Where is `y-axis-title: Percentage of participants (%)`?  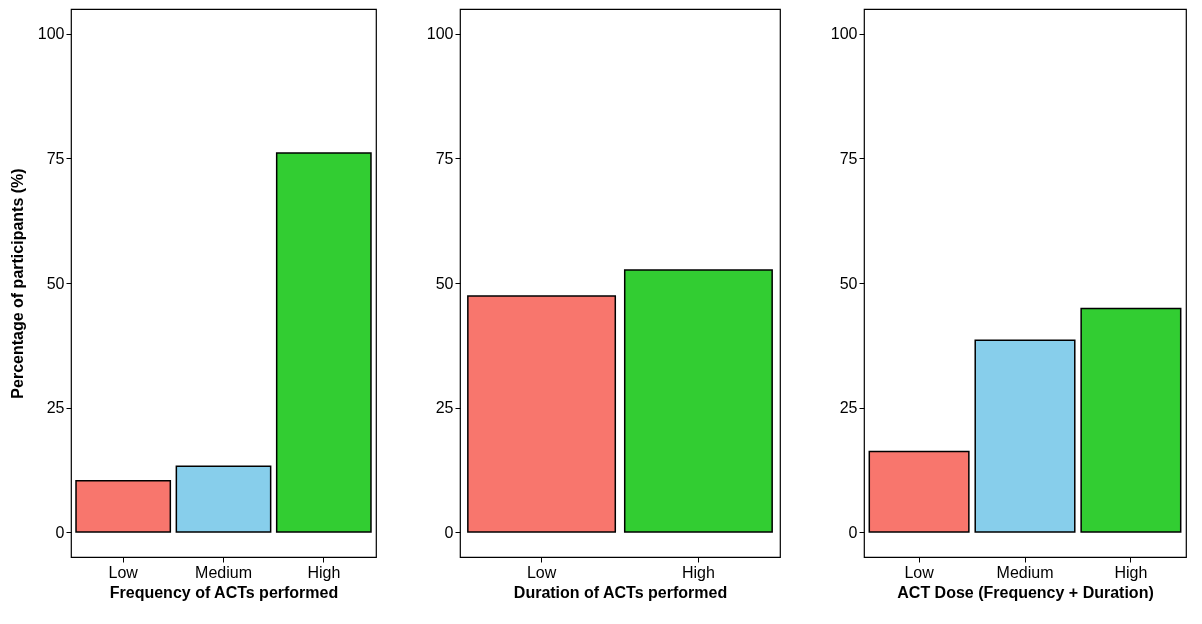 y-axis-title: Percentage of participants (%) is located at coordinates (17, 283).